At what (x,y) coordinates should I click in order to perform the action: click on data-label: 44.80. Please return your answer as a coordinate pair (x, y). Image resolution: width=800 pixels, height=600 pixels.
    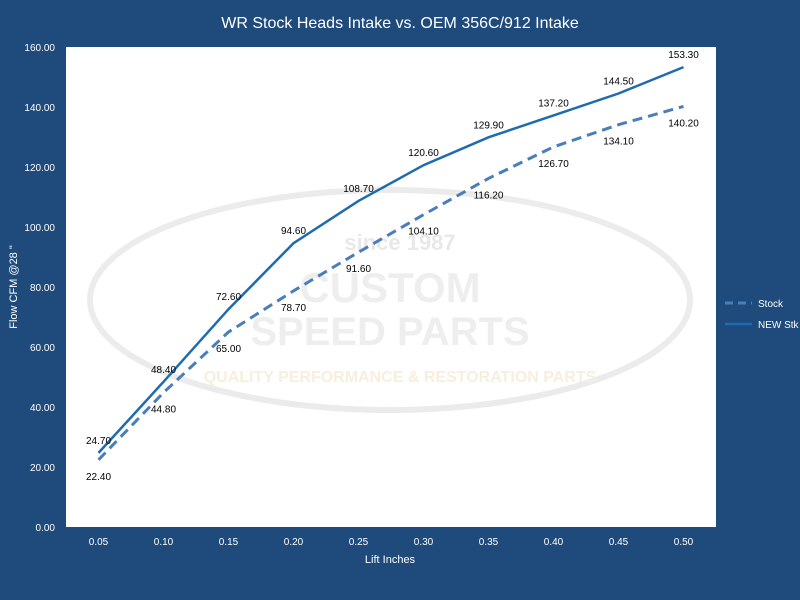
    Looking at the image, I should click on (163, 410).